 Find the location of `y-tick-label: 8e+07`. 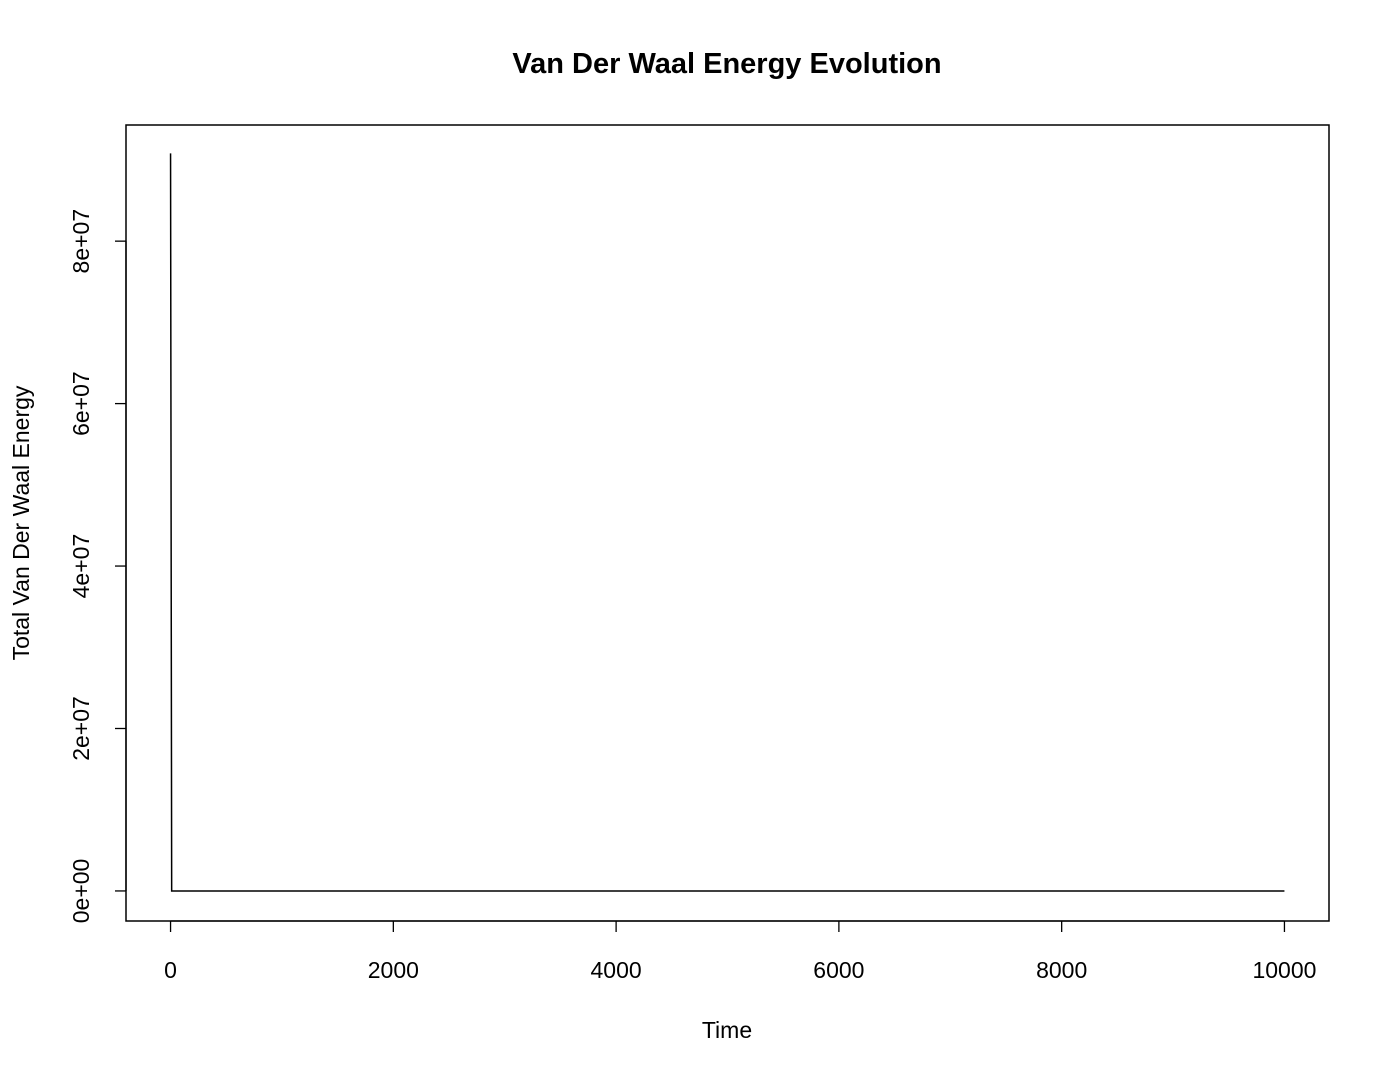

y-tick-label: 8e+07 is located at coordinates (81, 241).